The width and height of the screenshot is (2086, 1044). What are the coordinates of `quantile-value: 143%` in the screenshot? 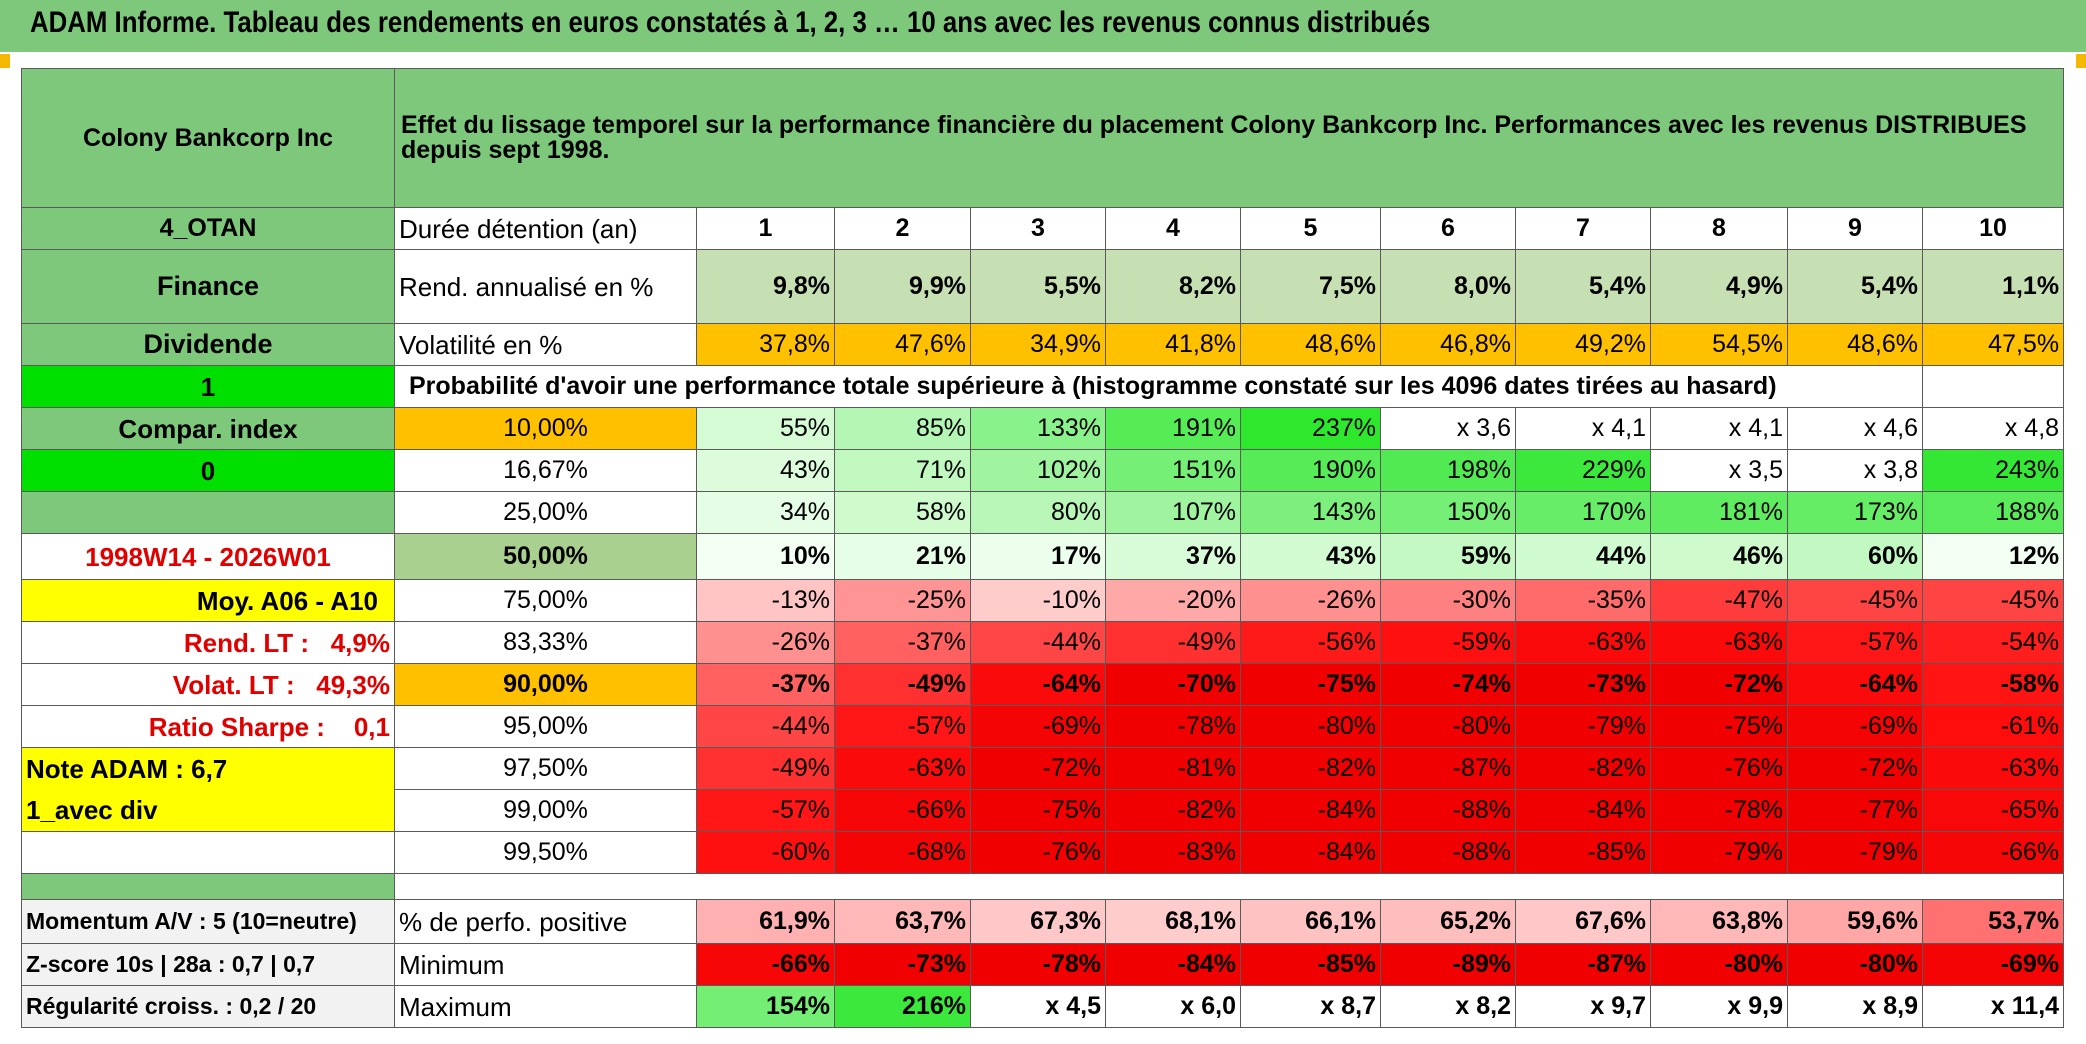 It's located at (1310, 512).